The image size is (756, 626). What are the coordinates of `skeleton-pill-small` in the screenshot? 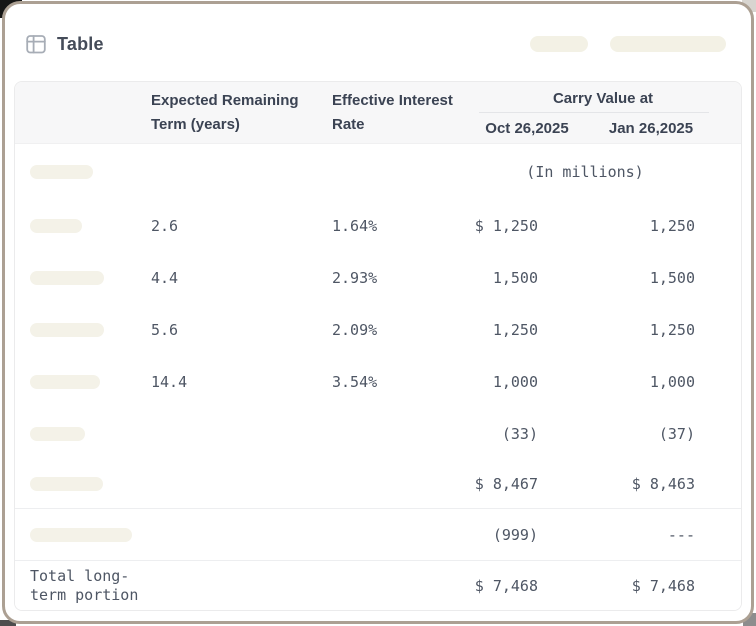 It's located at (559, 44).